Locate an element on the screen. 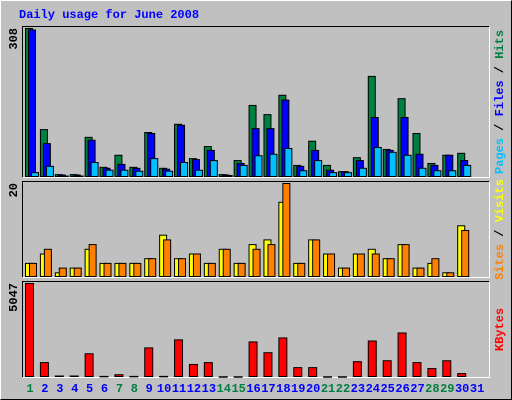 The image size is (512, 400). y-tick-label: 308 is located at coordinates (14, 39).